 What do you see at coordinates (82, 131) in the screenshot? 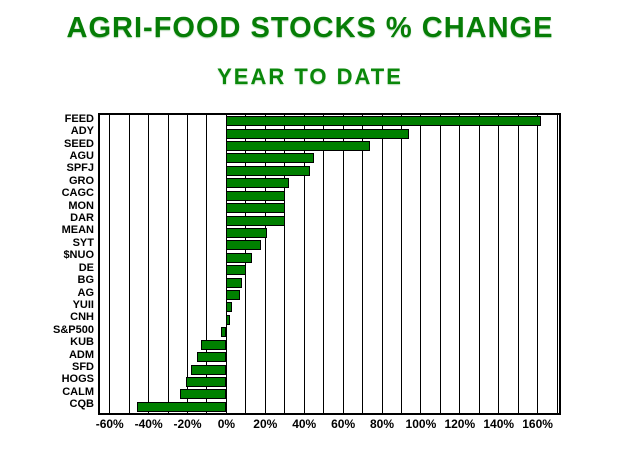
I see `y-axis-label: ADY` at bounding box center [82, 131].